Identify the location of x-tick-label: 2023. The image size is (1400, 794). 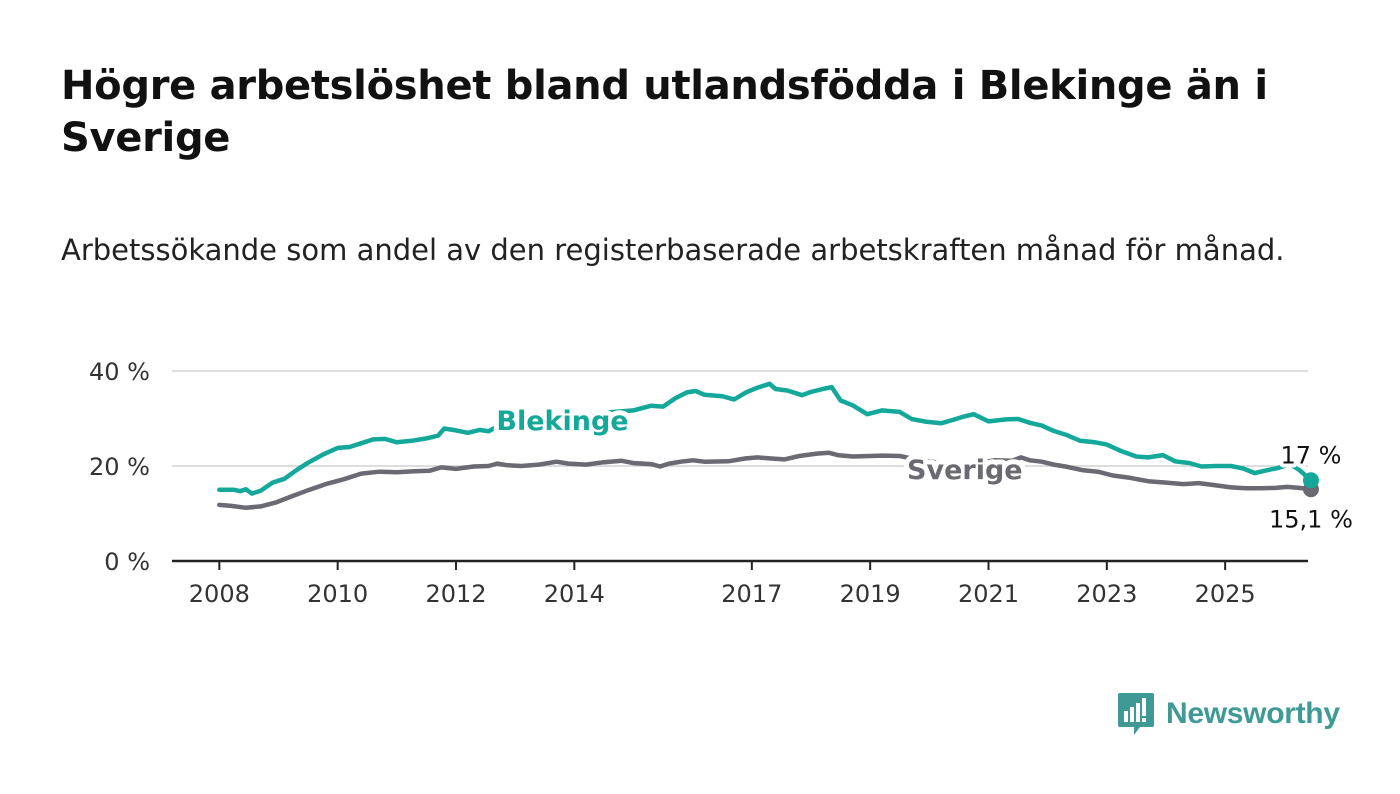
(1106, 594).